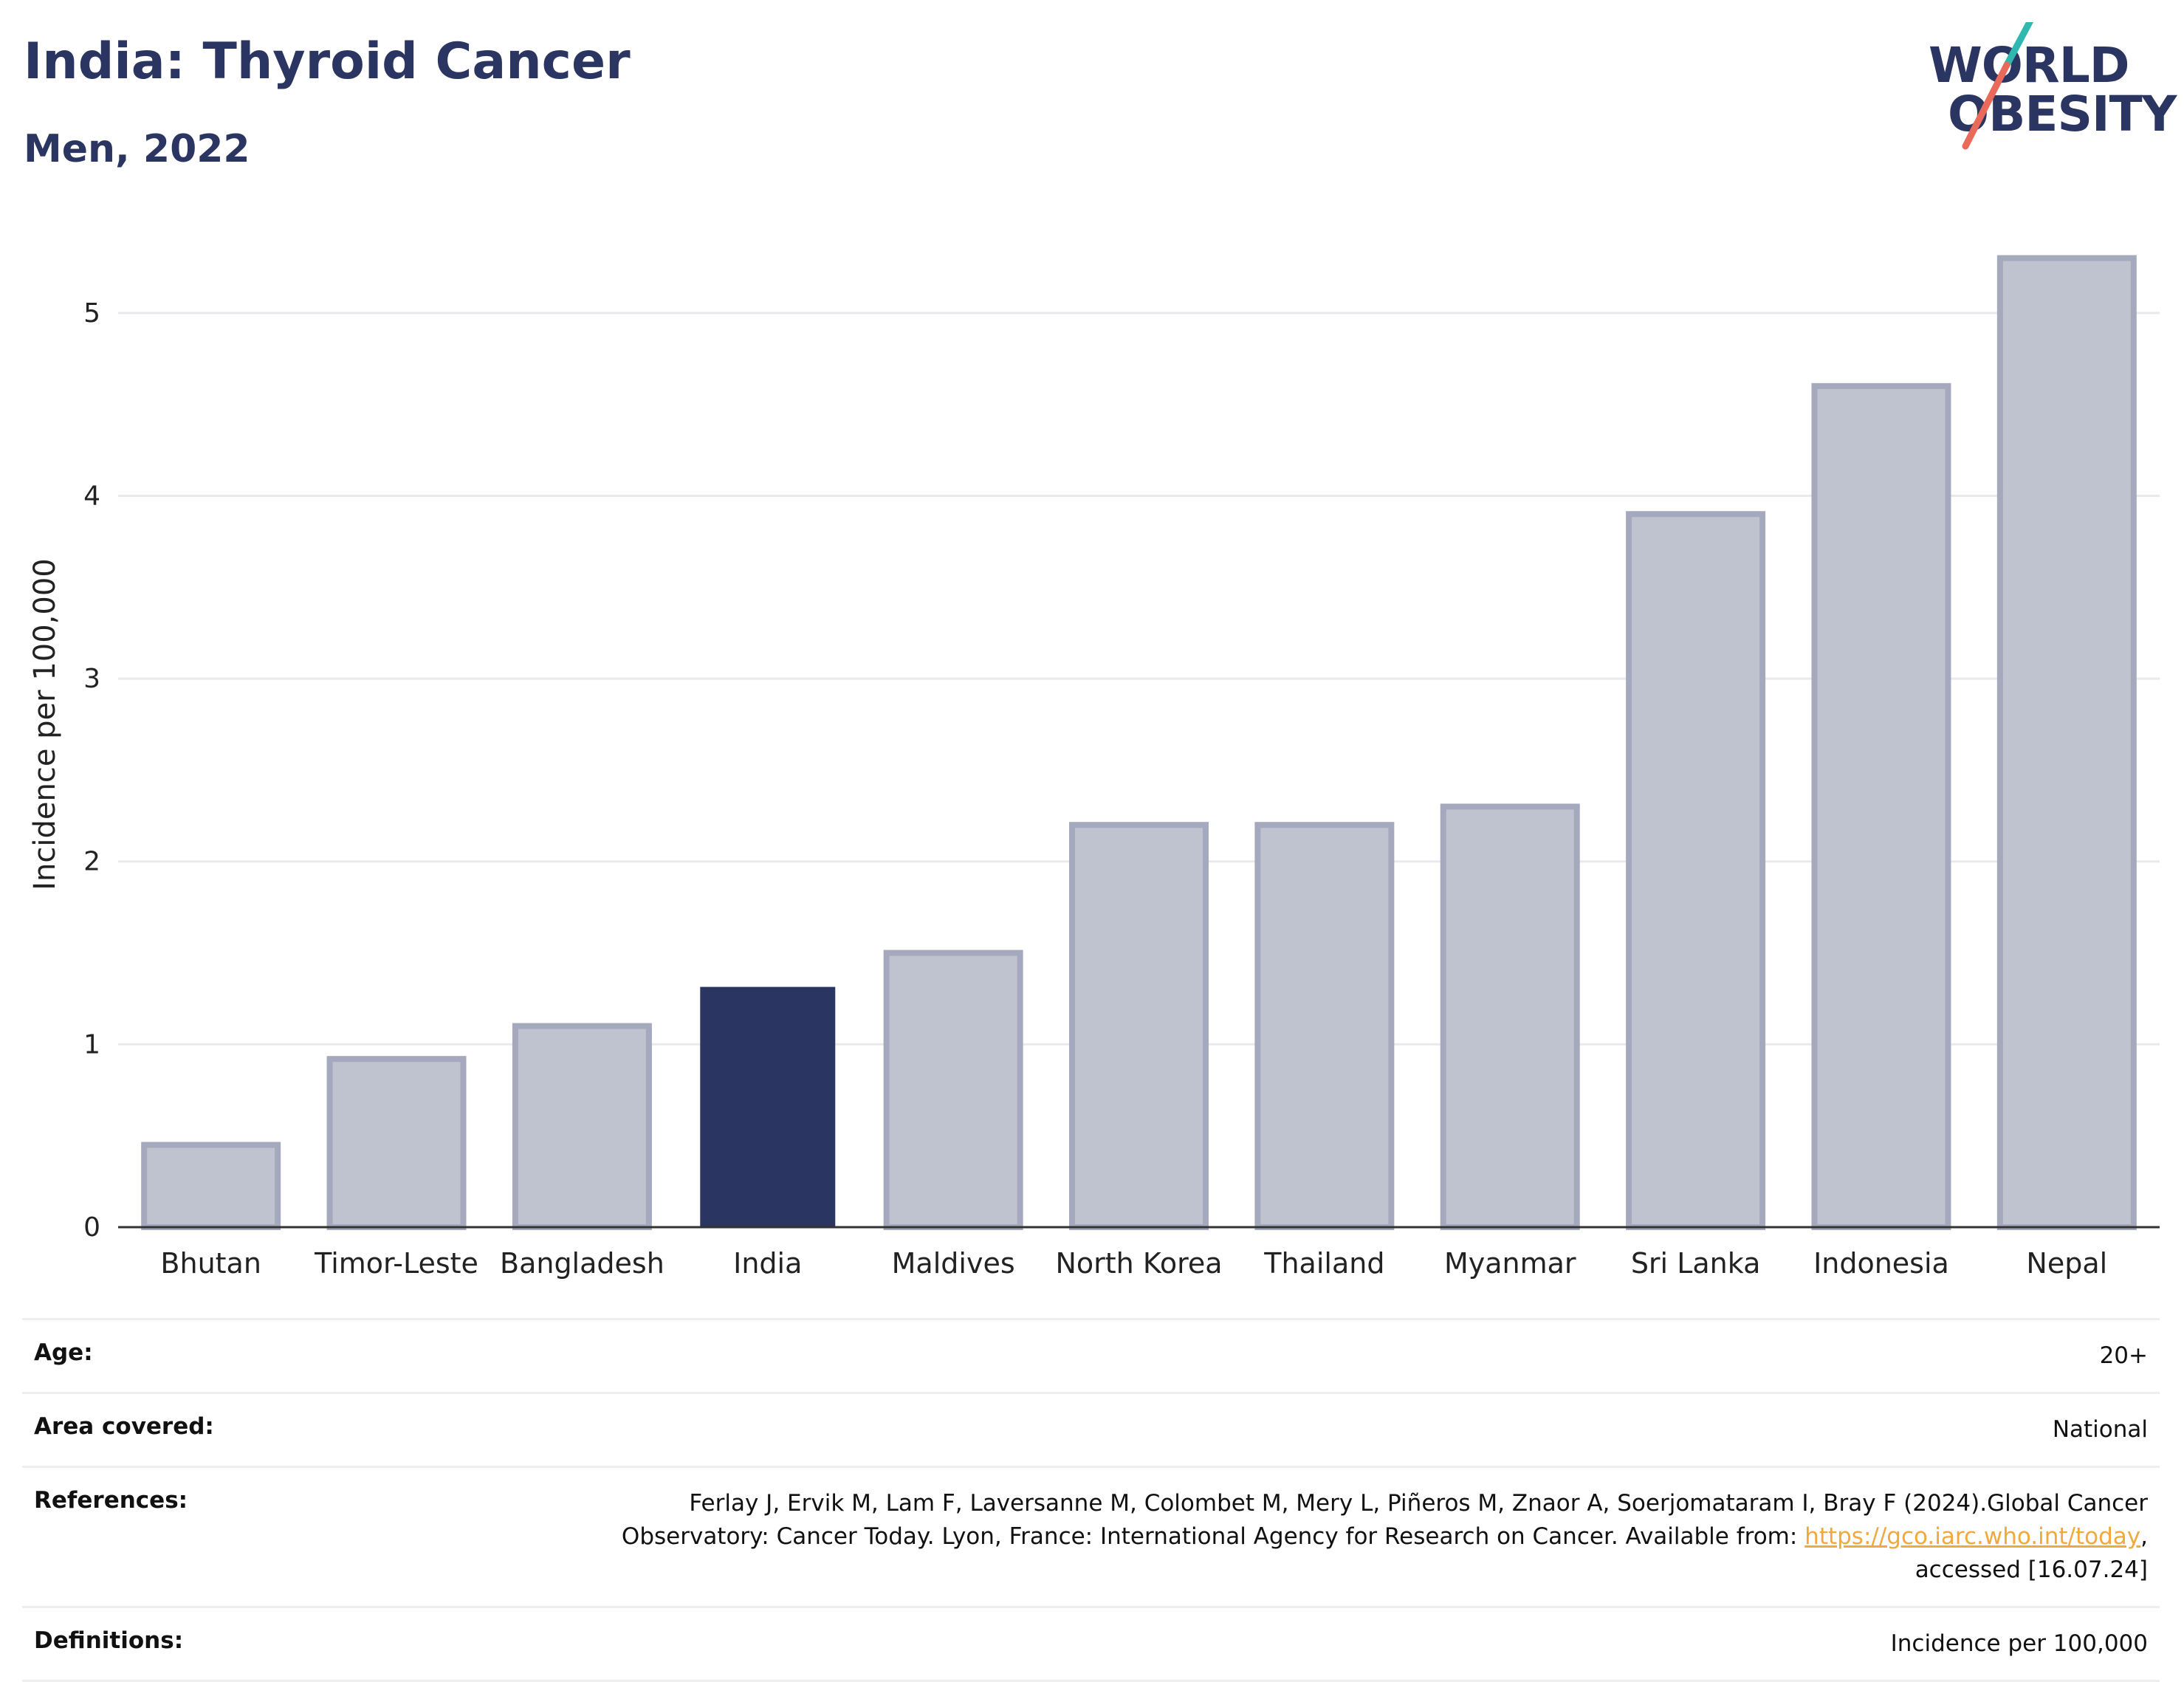 This screenshot has height=1682, width=2184. What do you see at coordinates (1139, 1263) in the screenshot?
I see `x-tick-label: North Korea` at bounding box center [1139, 1263].